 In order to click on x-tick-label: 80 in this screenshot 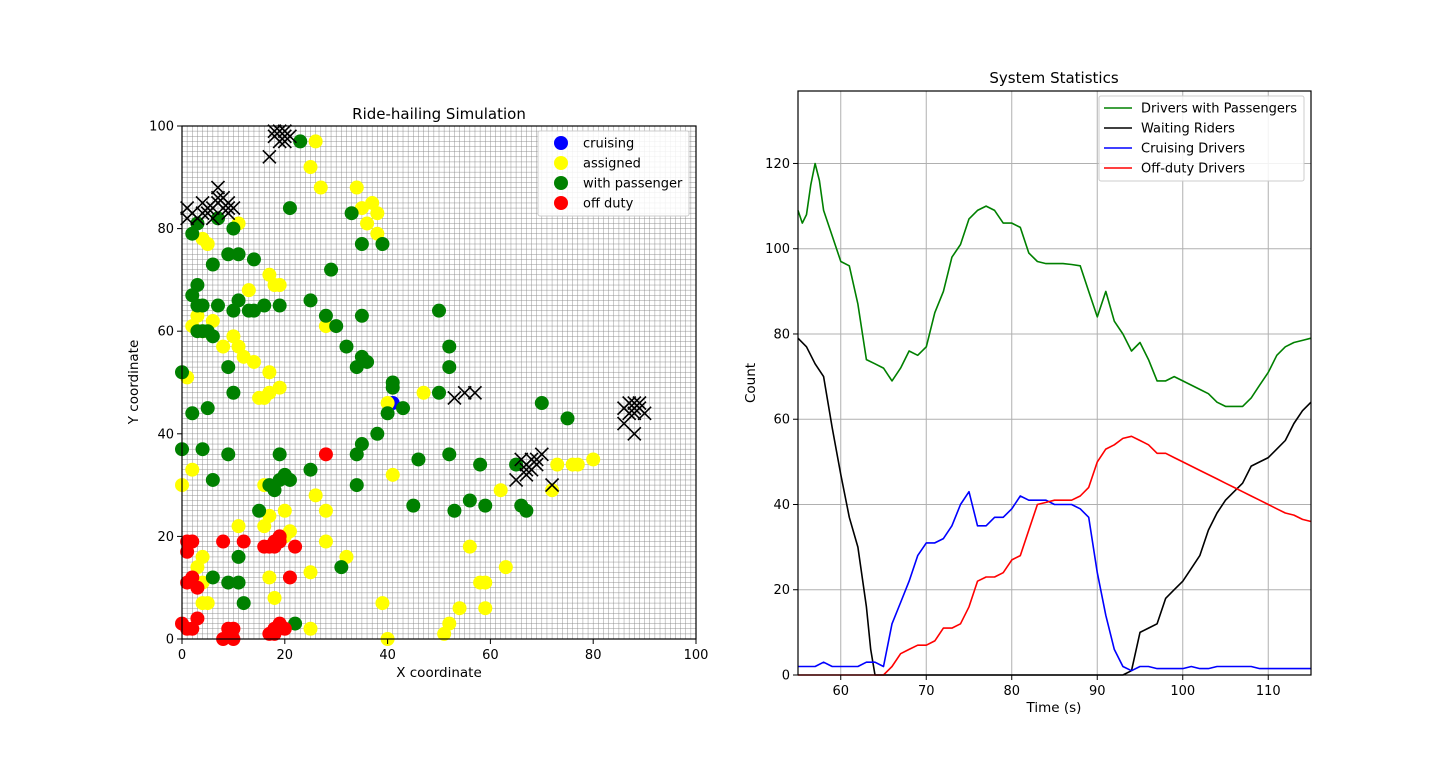, I will do `click(593, 655)`.